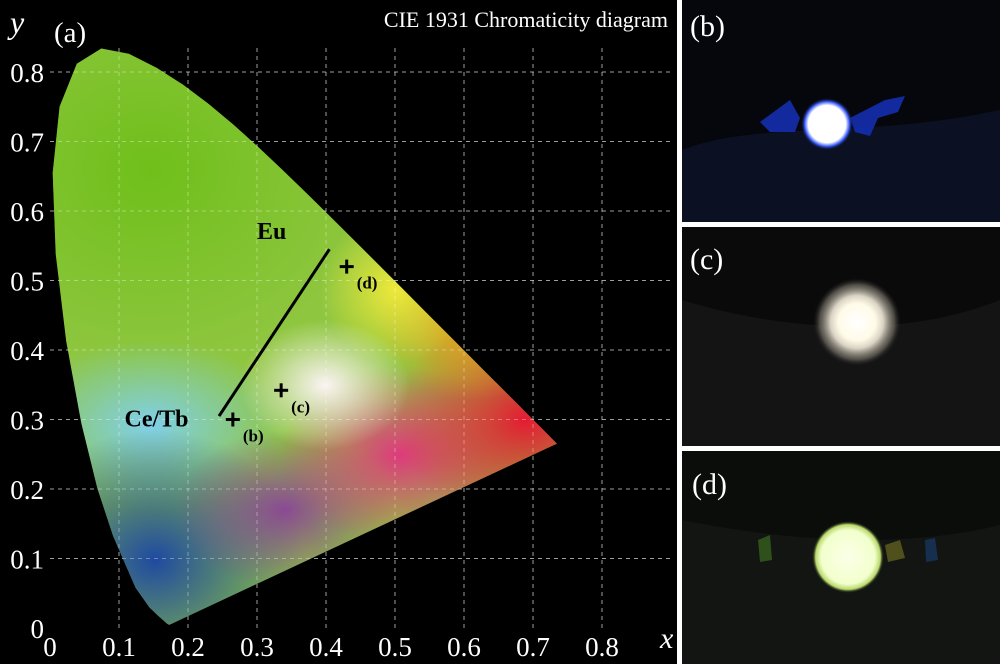 The width and height of the screenshot is (1000, 664). I want to click on x-tick-label: 0.7, so click(533, 647).